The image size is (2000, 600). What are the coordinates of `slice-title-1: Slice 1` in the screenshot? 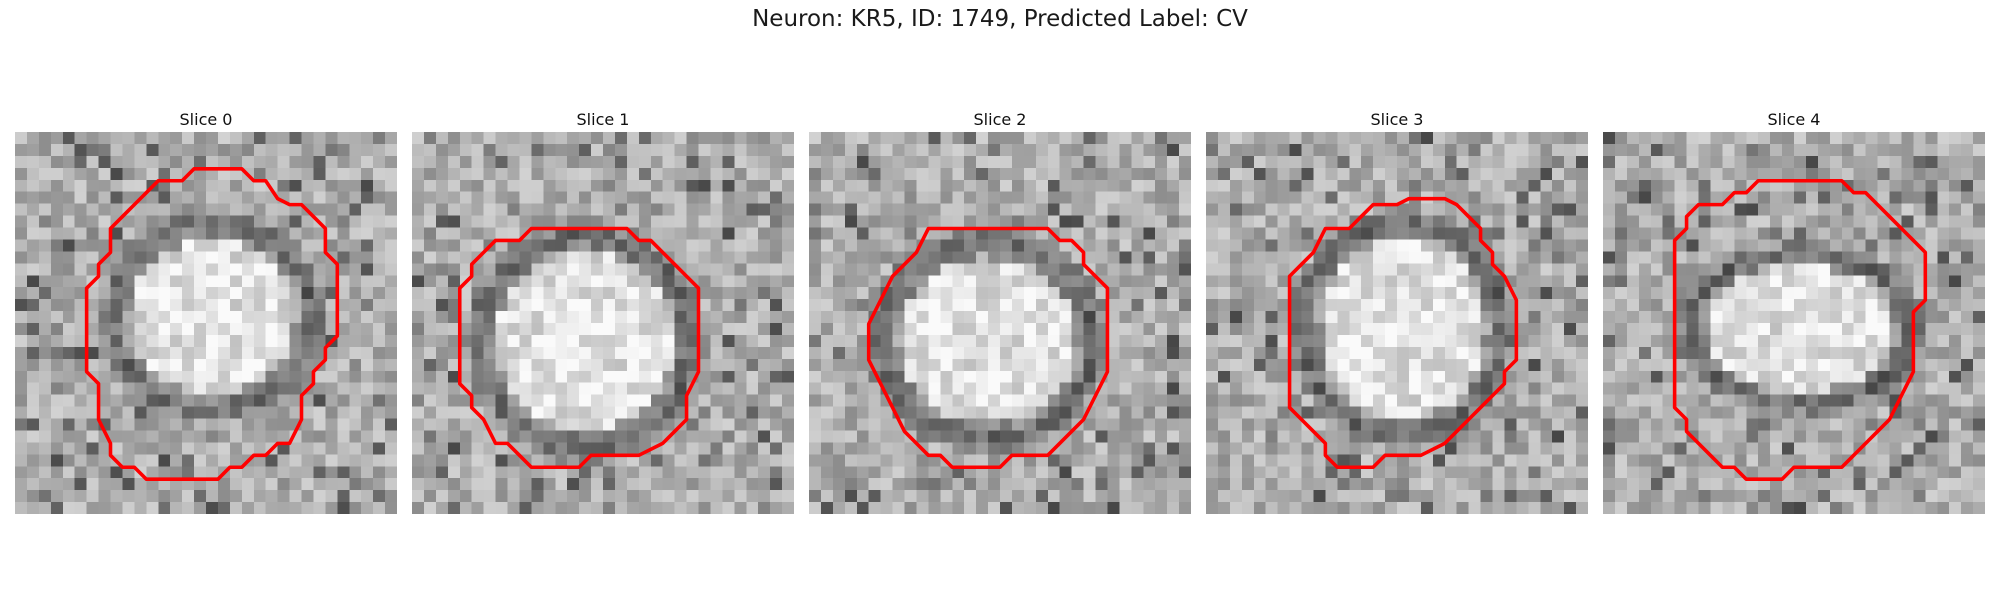 It's located at (603, 119).